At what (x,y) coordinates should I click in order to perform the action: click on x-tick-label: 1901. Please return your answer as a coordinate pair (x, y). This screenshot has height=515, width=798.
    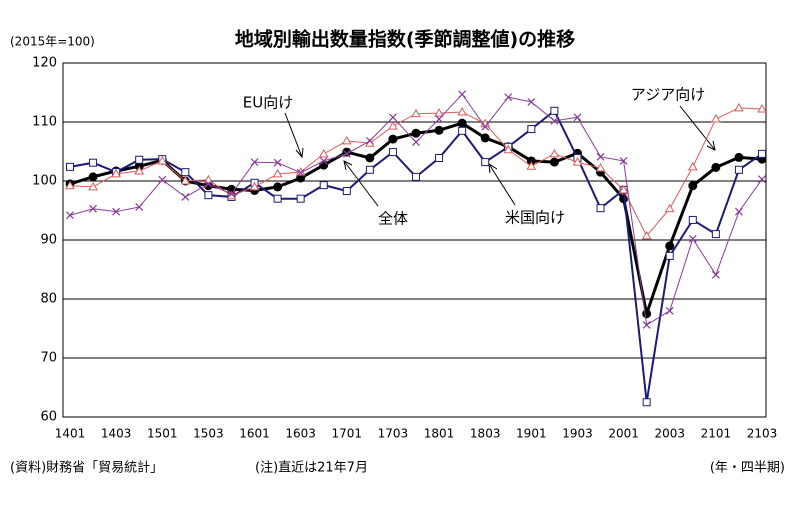
    Looking at the image, I should click on (531, 434).